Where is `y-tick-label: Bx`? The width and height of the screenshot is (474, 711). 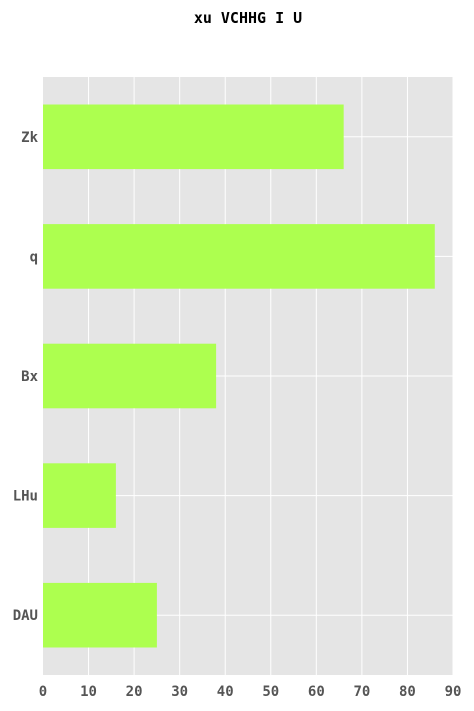
y-tick-label: Bx is located at coordinates (29, 377).